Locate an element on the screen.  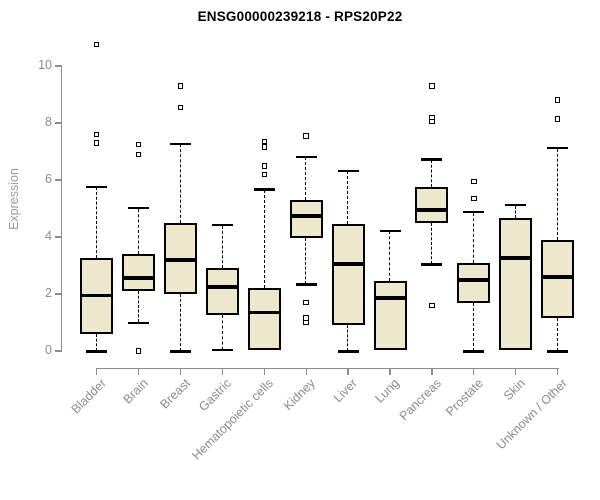
box-kidney is located at coordinates (306, 219).